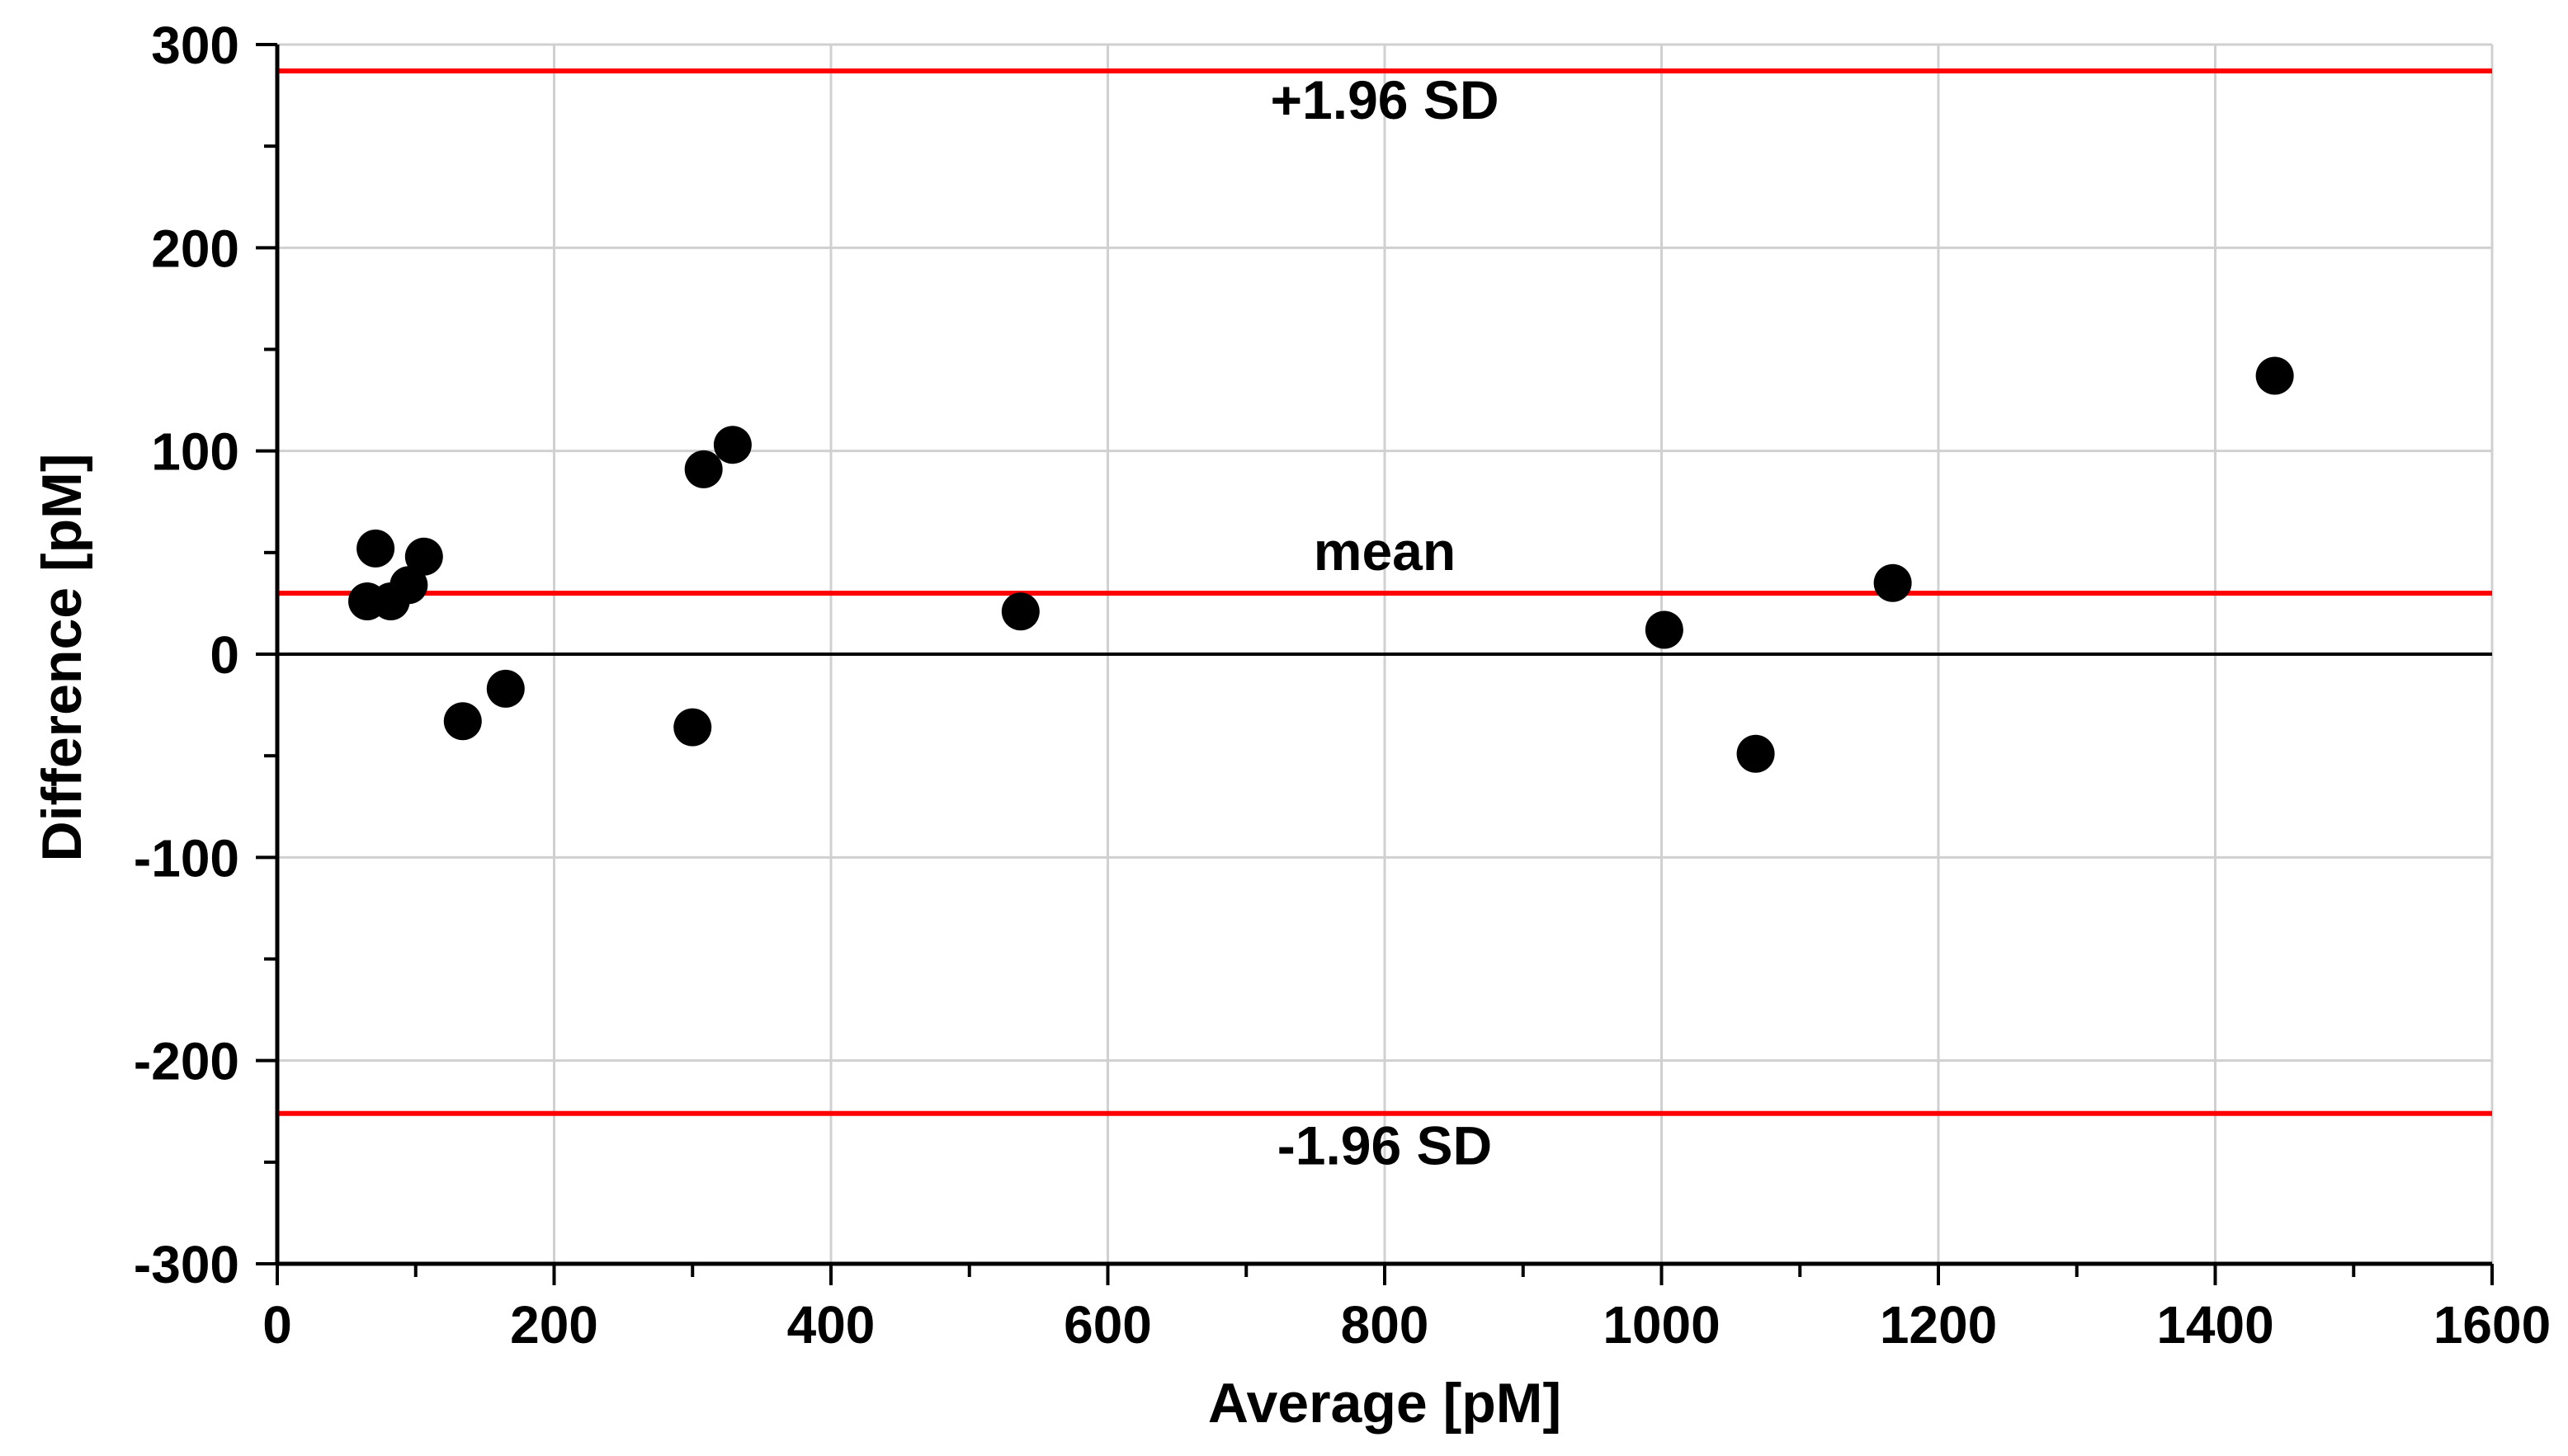 The width and height of the screenshot is (2568, 1456). Describe the element at coordinates (2214, 1325) in the screenshot. I see `x-tick-label: 1400` at that location.